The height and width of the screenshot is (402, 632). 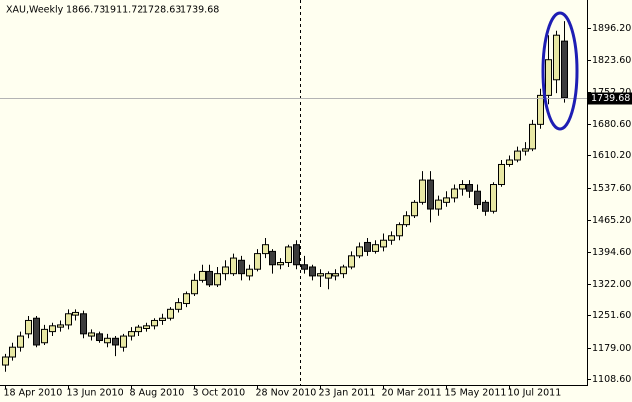 I want to click on y-tick-label: 1394.60, so click(x=611, y=252).